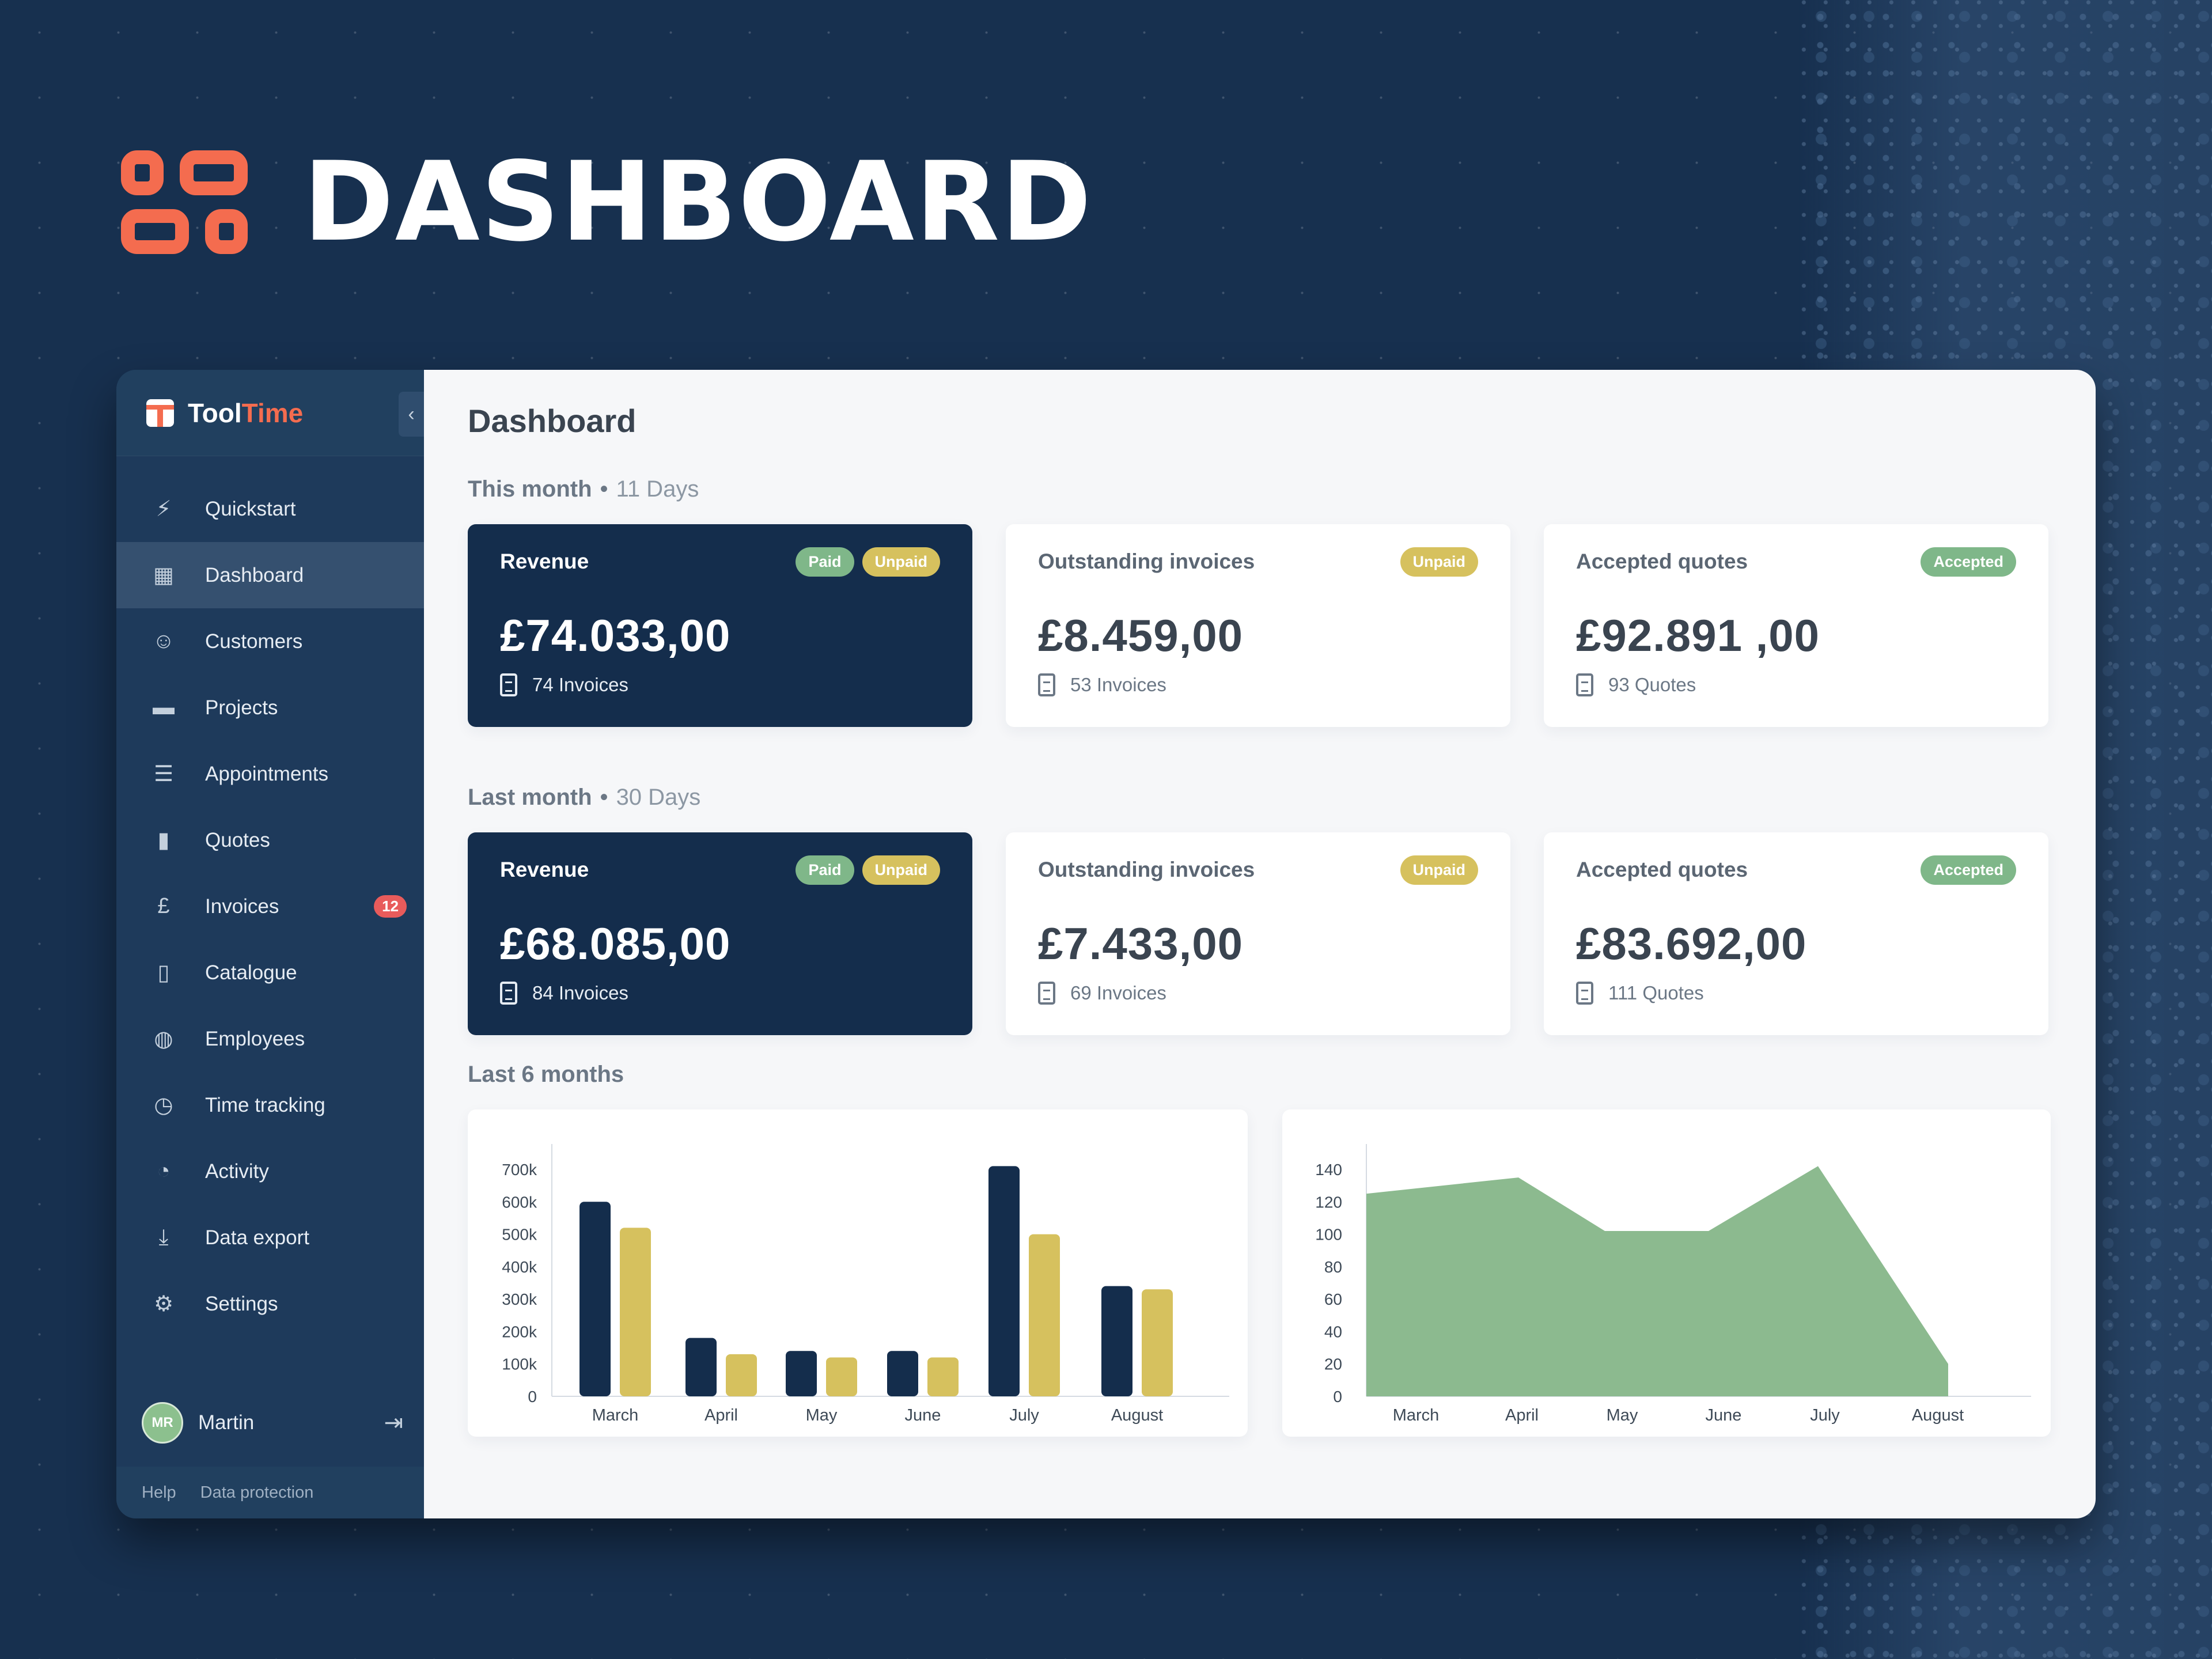 The width and height of the screenshot is (2212, 1659). I want to click on help-link: Help, so click(159, 1492).